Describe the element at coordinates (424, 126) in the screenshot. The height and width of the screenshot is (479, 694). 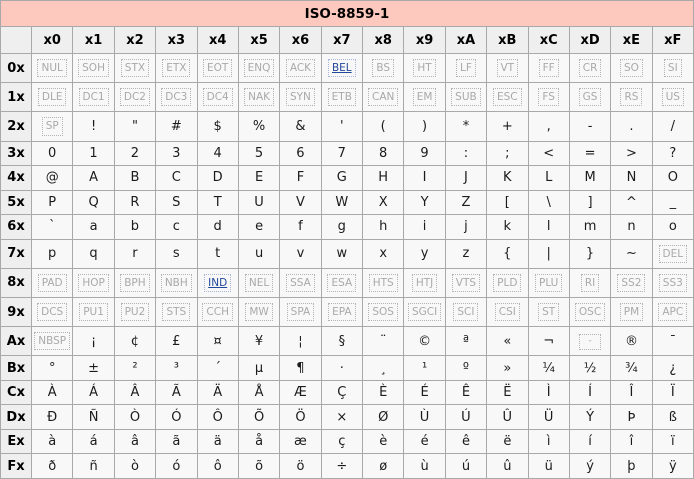
I see `cell-2x-x9: )` at that location.